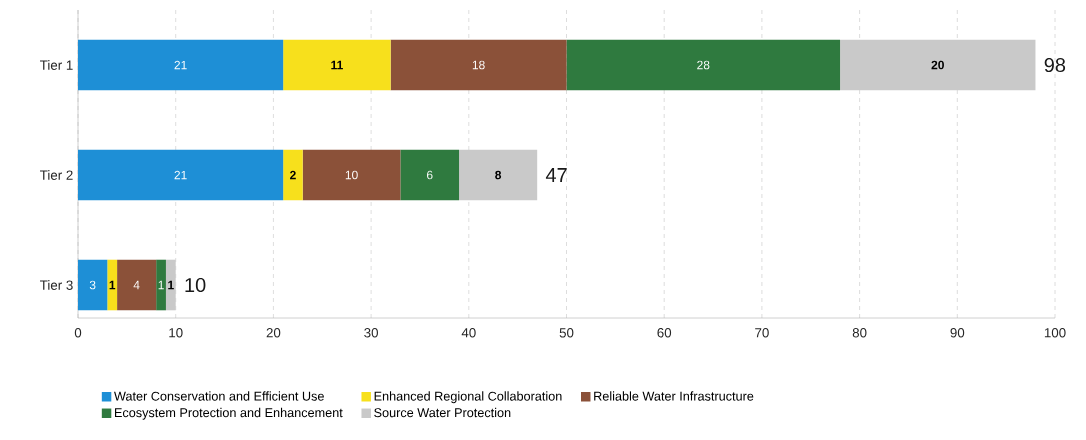 Image resolution: width=1086 pixels, height=440 pixels. I want to click on data-label: 10, so click(351, 175).